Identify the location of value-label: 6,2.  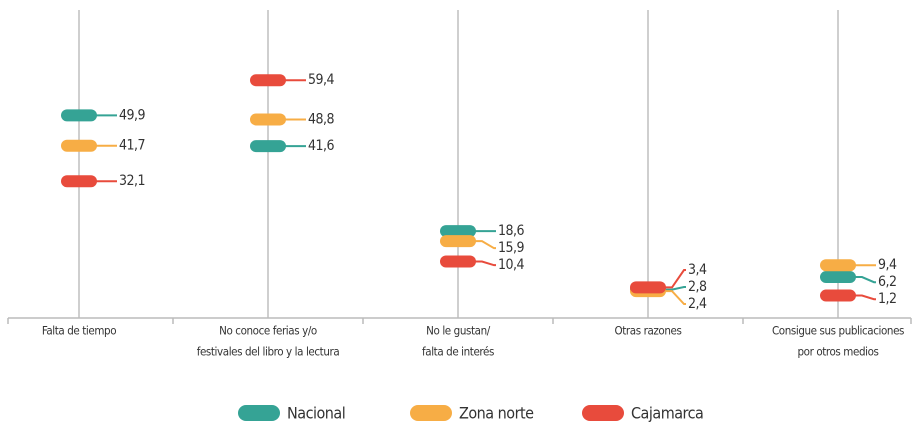
(887, 282).